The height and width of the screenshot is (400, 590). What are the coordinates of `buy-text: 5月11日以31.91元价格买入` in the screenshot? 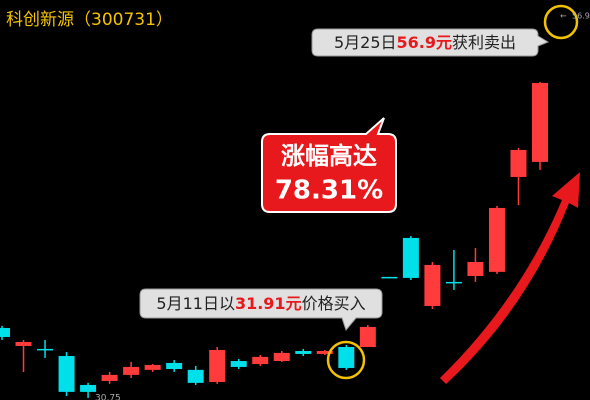 It's located at (260, 303).